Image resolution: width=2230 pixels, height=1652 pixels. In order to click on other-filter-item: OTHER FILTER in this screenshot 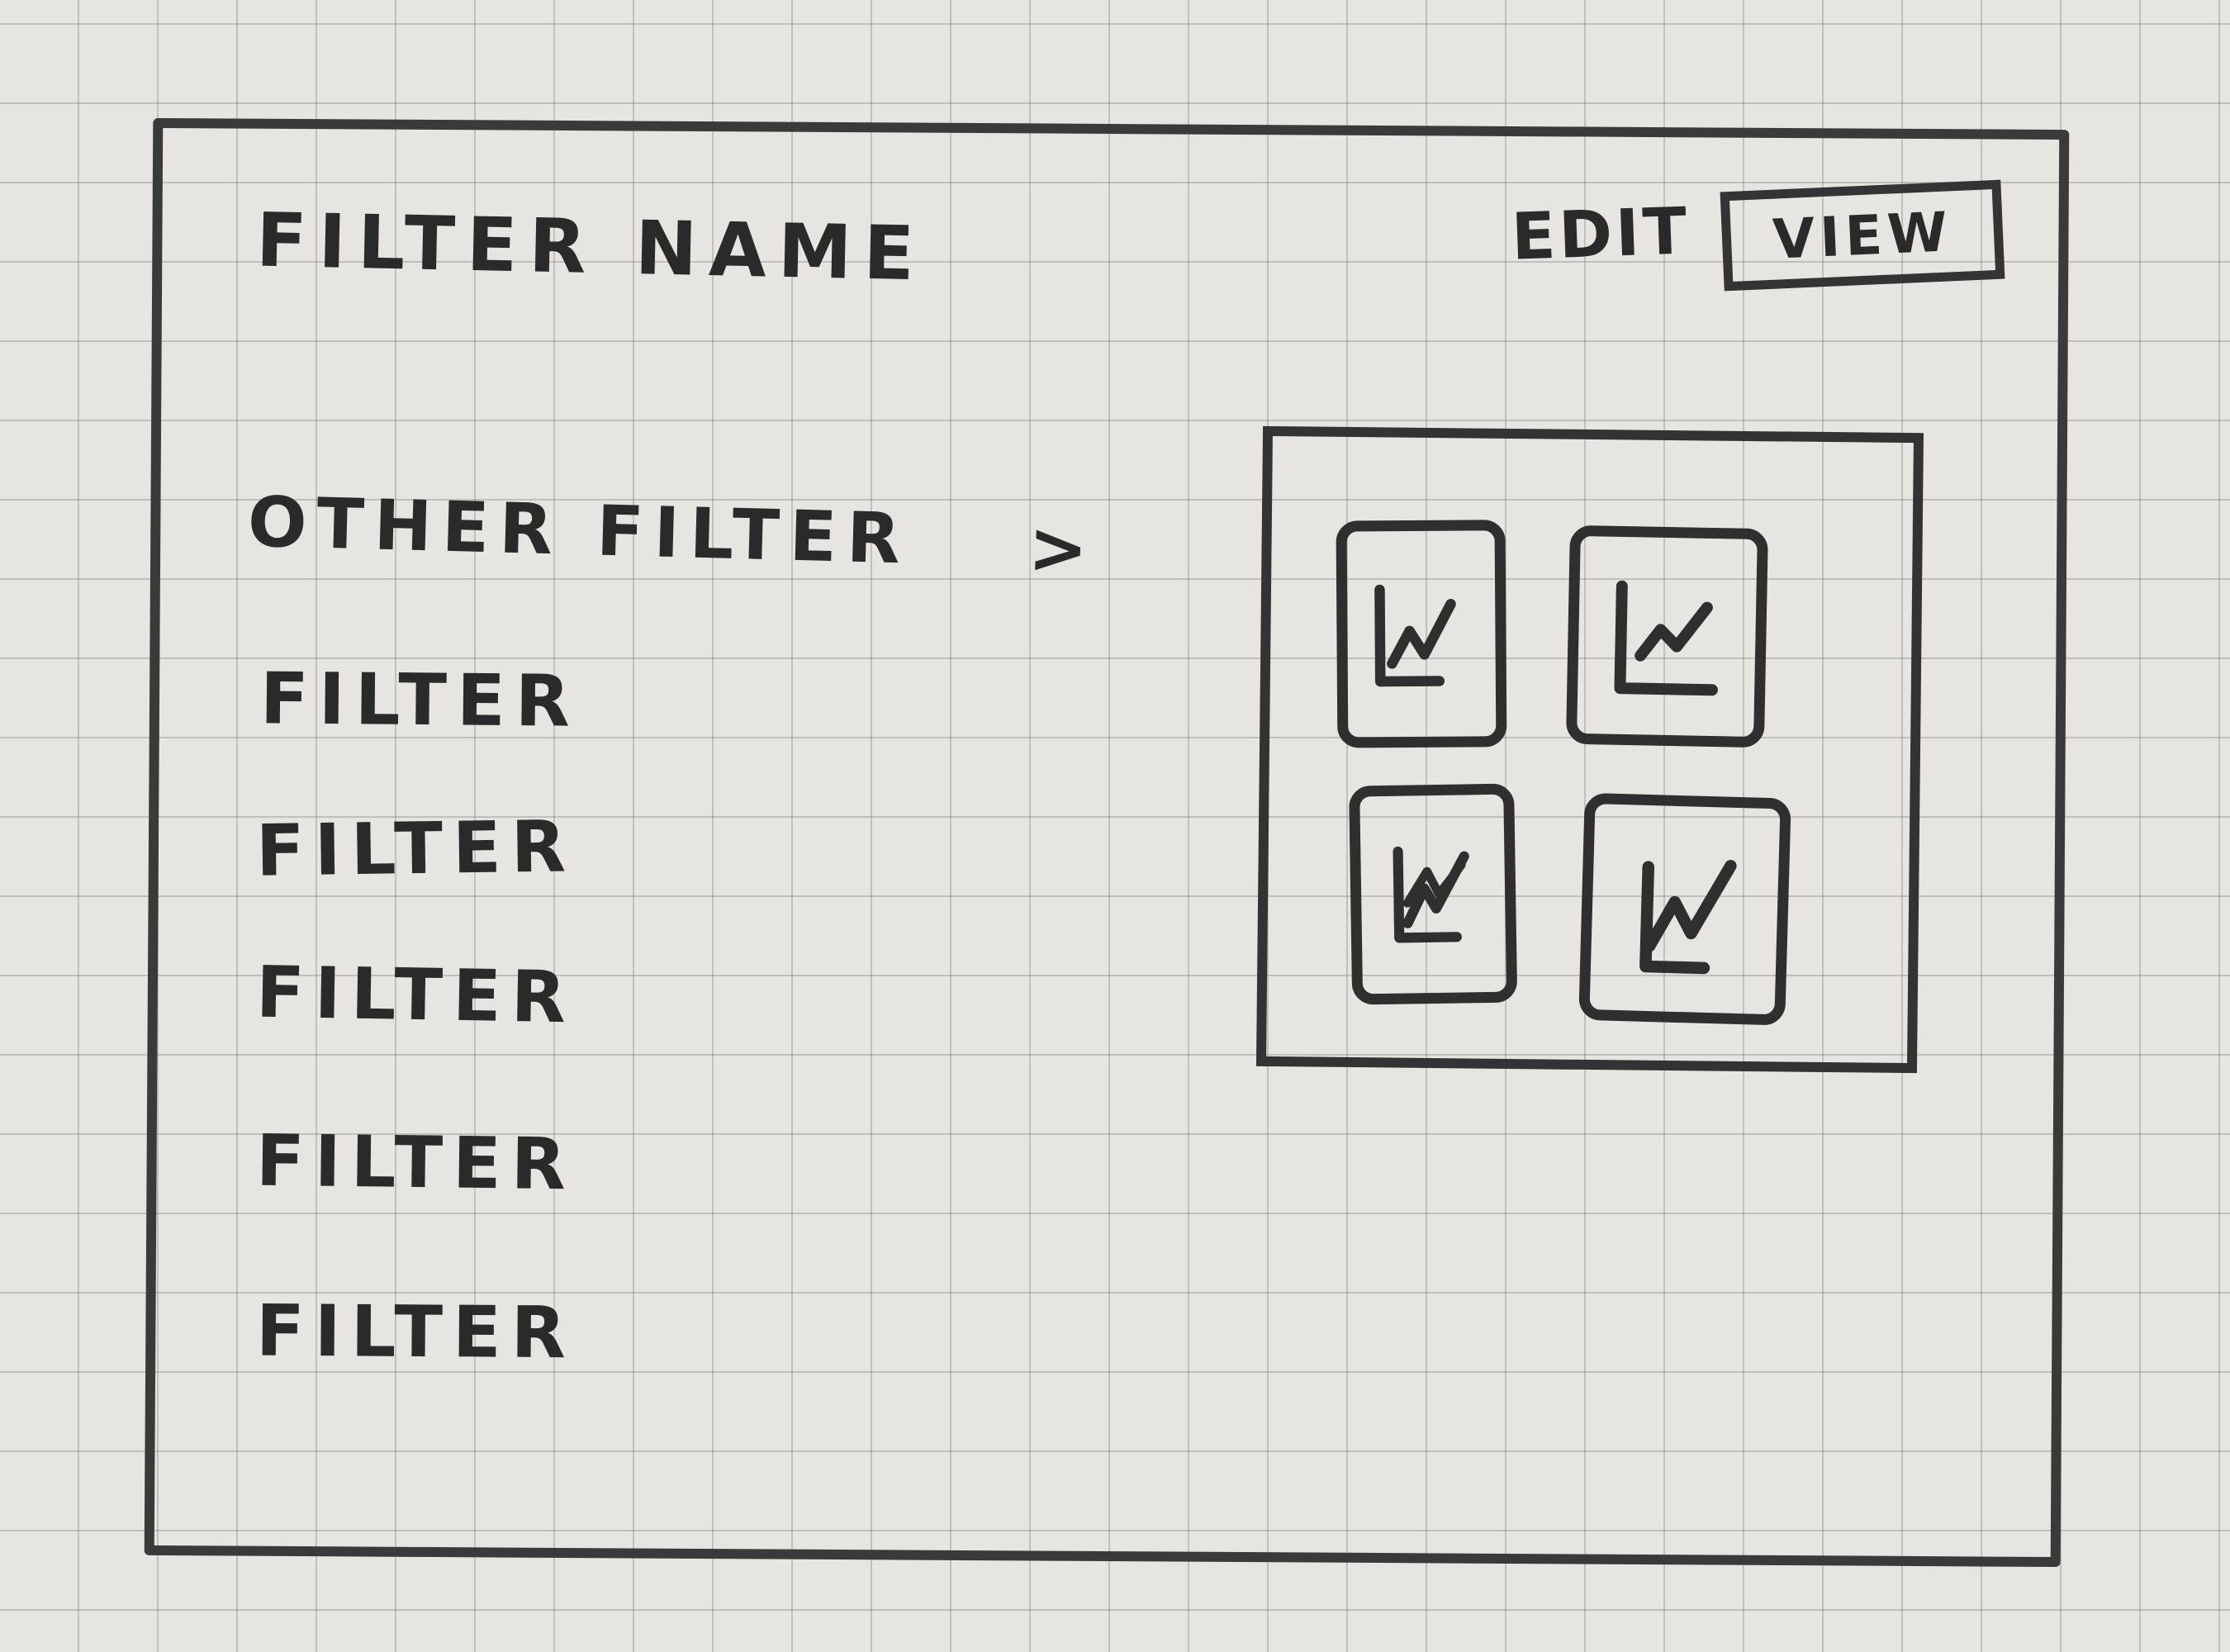, I will do `click(579, 530)`.